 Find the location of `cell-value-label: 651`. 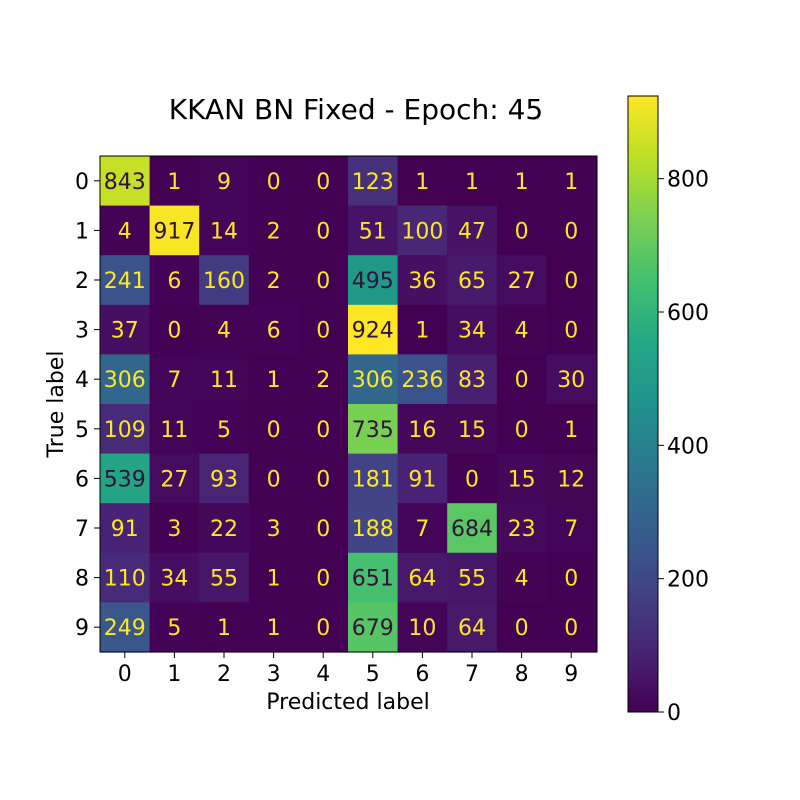

cell-value-label: 651 is located at coordinates (373, 579).